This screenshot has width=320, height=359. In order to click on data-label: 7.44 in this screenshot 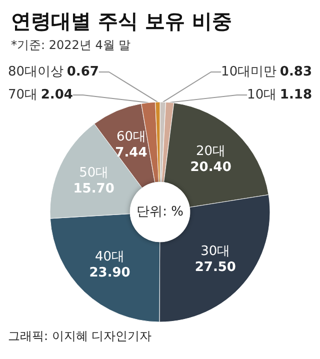, I will do `click(131, 152)`.